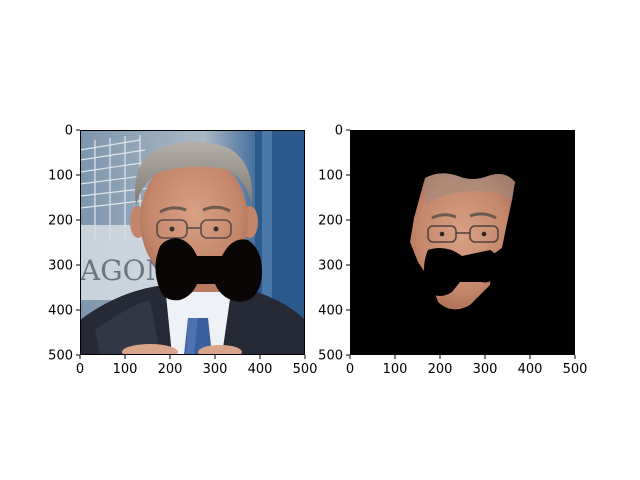 The image size is (640, 480). I want to click on building-facade, so click(115, 187).